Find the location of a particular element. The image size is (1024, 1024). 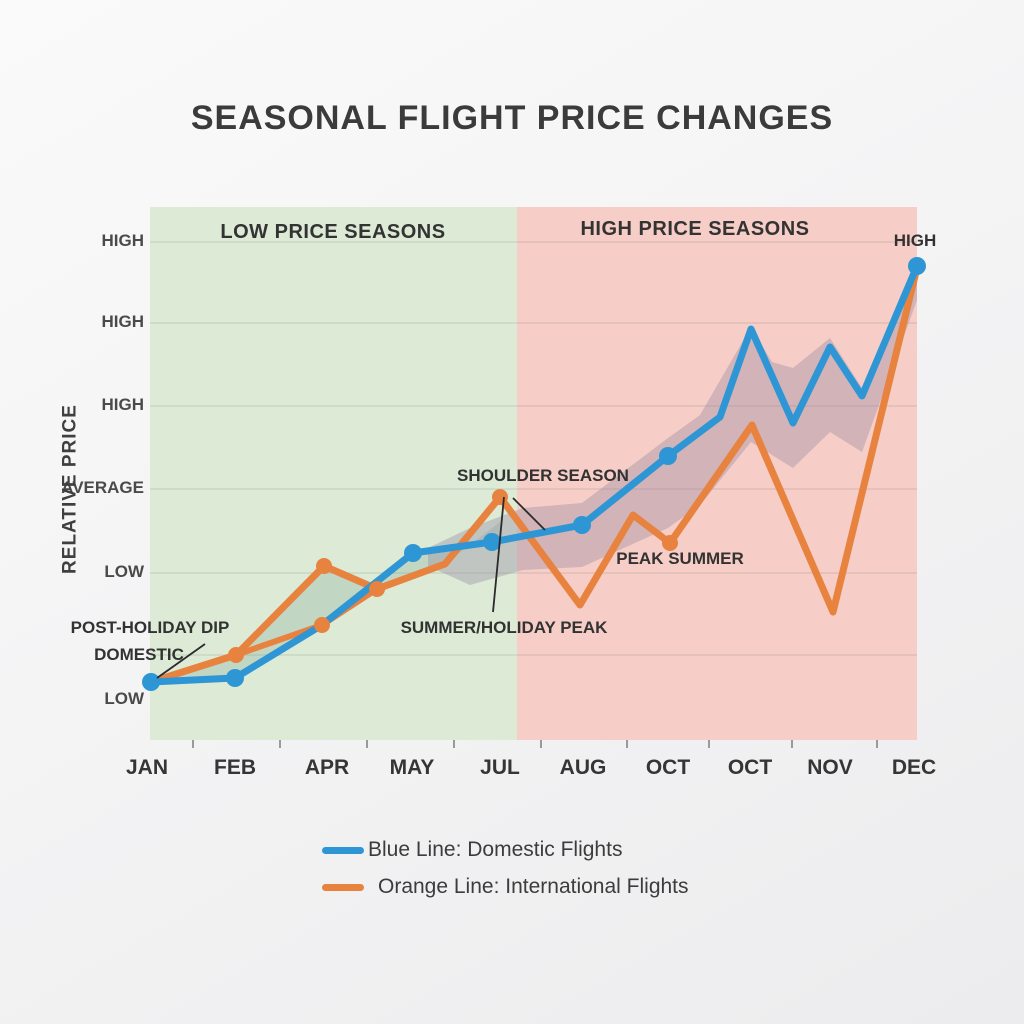

x-tick-aug: AUG is located at coordinates (583, 767).